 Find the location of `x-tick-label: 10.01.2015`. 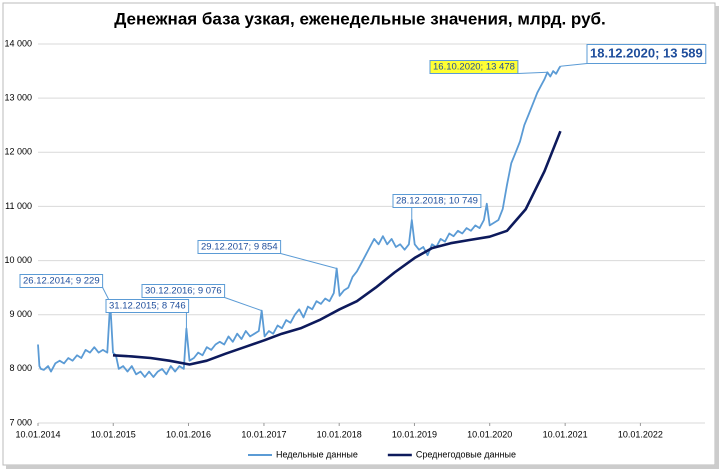

x-tick-label: 10.01.2015 is located at coordinates (113, 434).